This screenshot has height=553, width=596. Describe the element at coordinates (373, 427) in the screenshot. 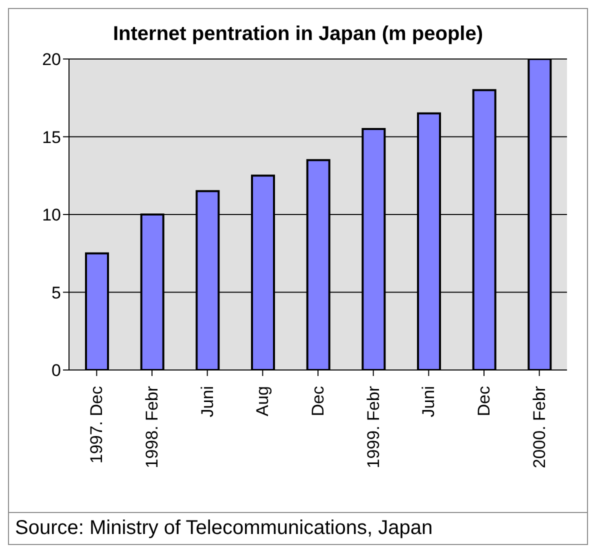

I see `x-tick-label: 1999. Febr` at that location.